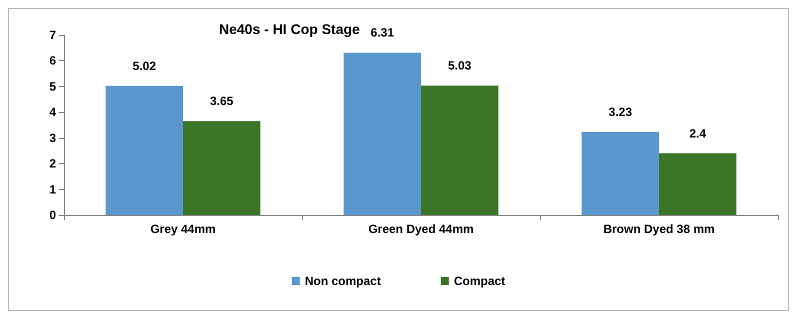  Describe the element at coordinates (52, 86) in the screenshot. I see `y-tick-label: 5` at that location.